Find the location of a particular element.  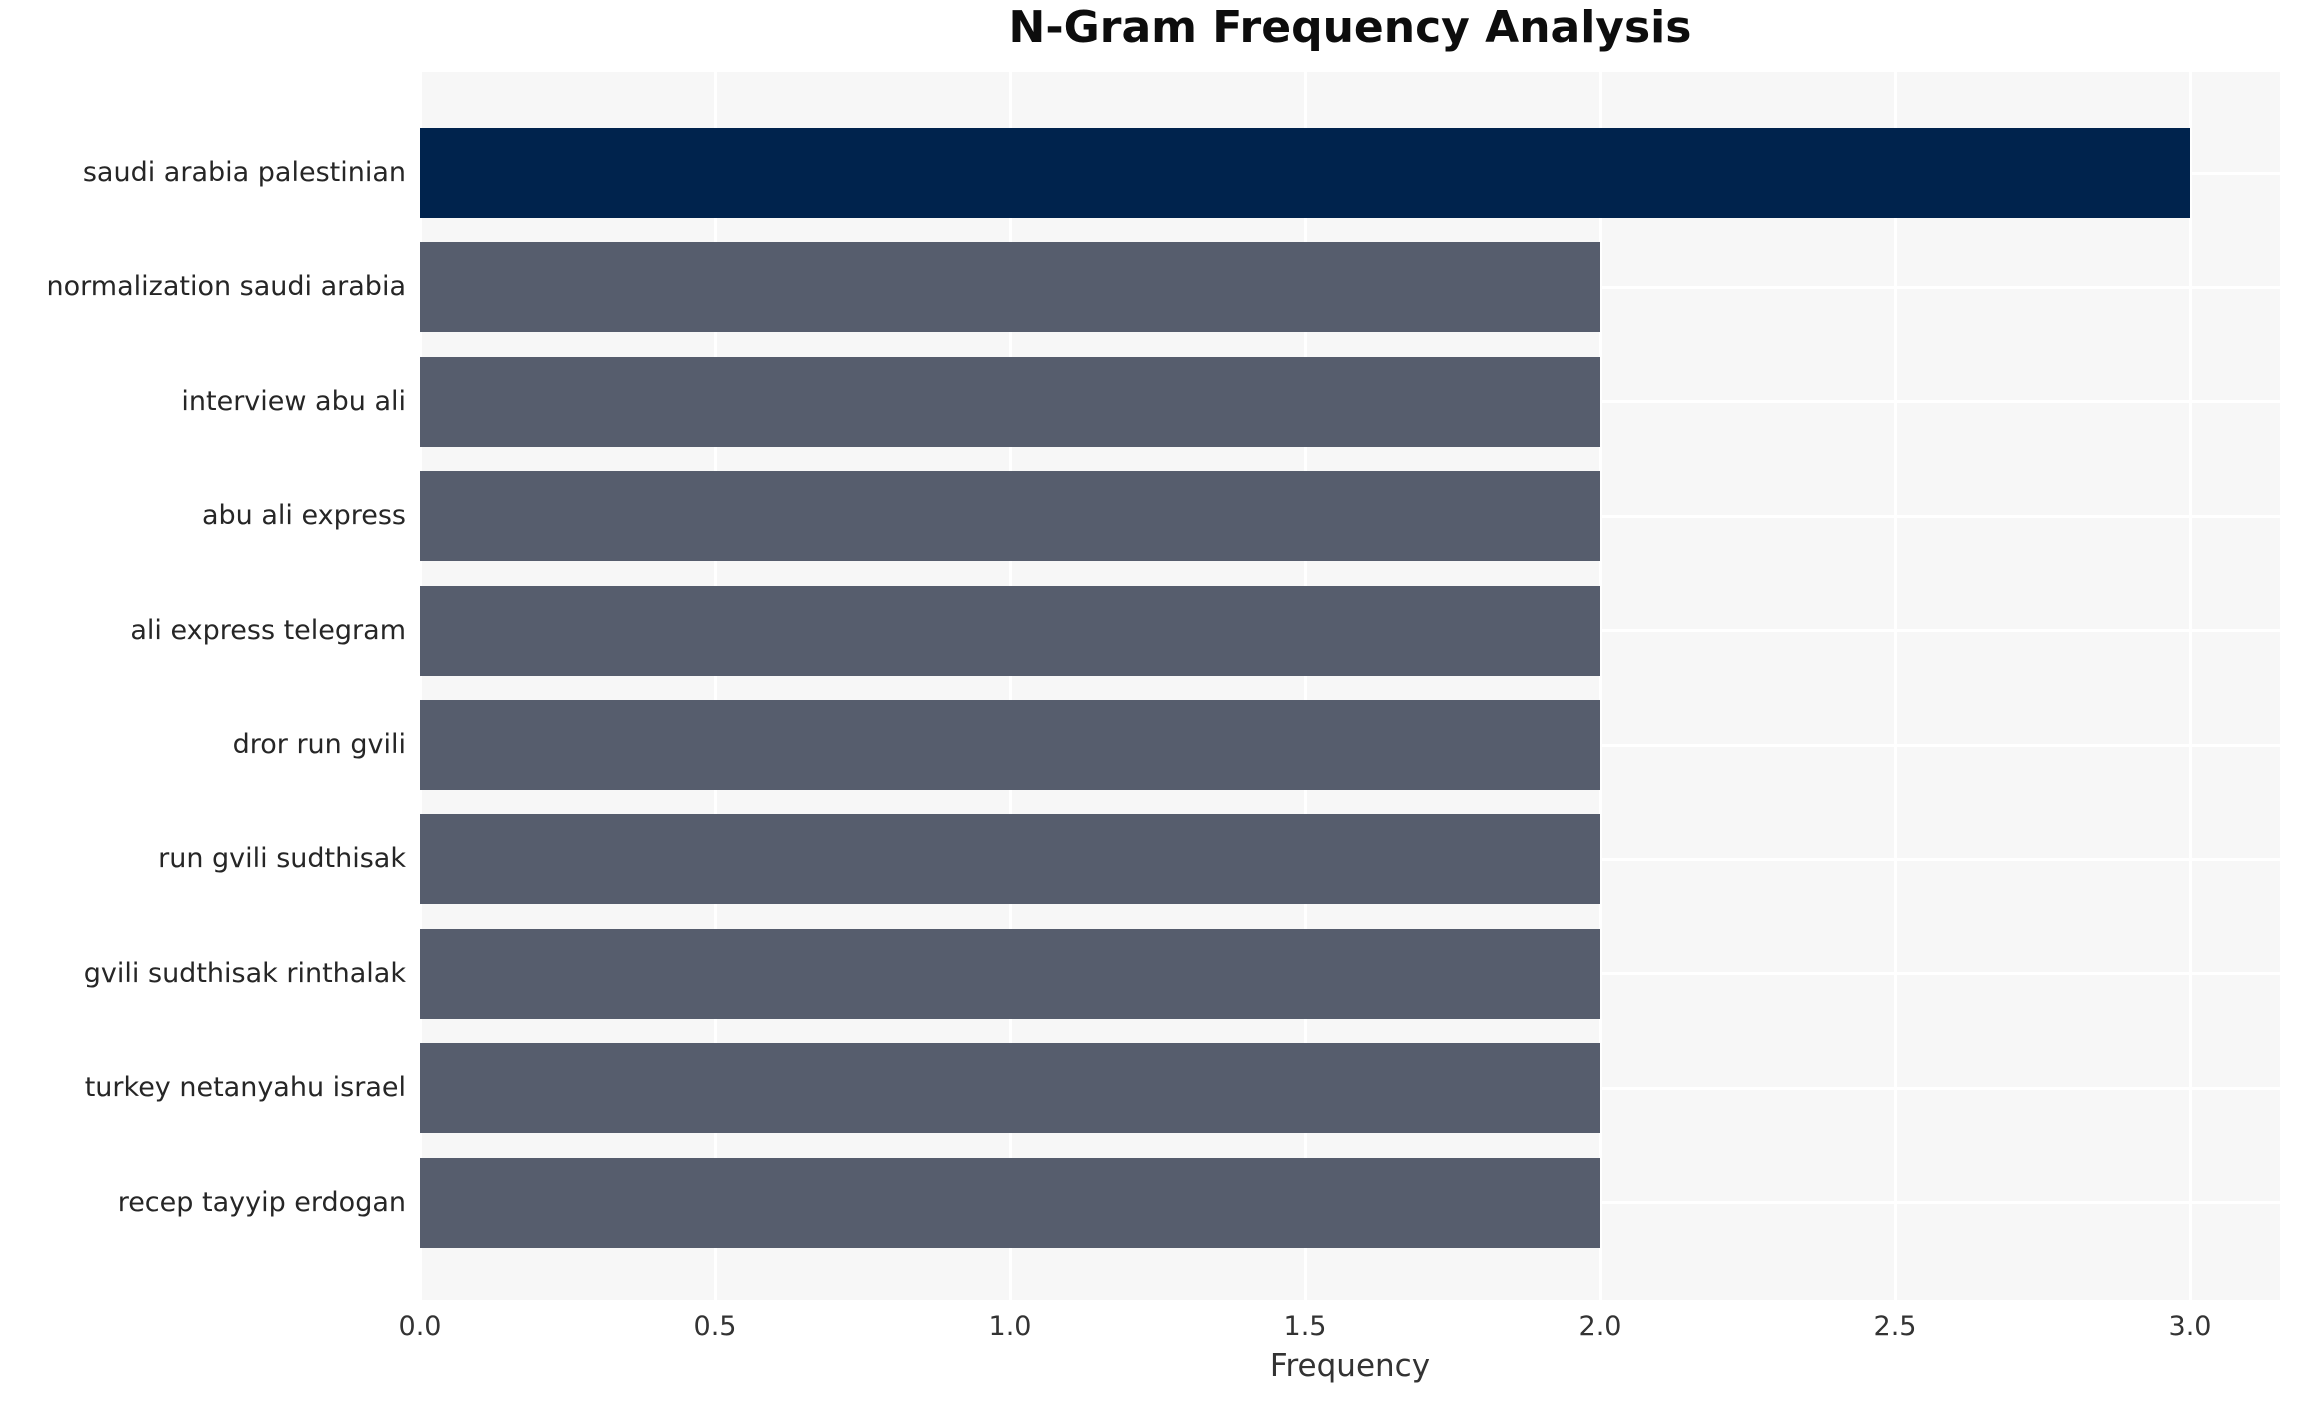

bar-gvili-sudthisak-rinthalak is located at coordinates (1010, 973).